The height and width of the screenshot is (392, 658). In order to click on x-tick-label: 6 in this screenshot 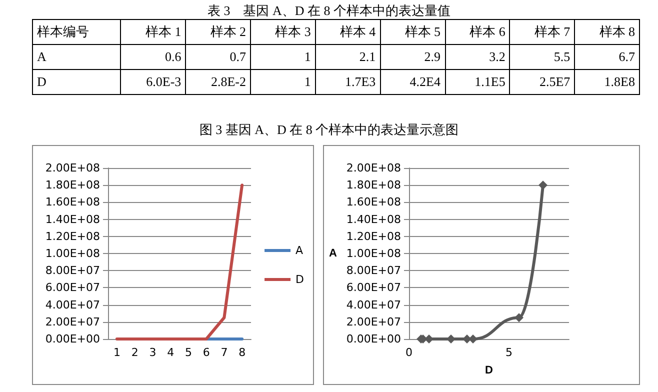, I will do `click(206, 352)`.